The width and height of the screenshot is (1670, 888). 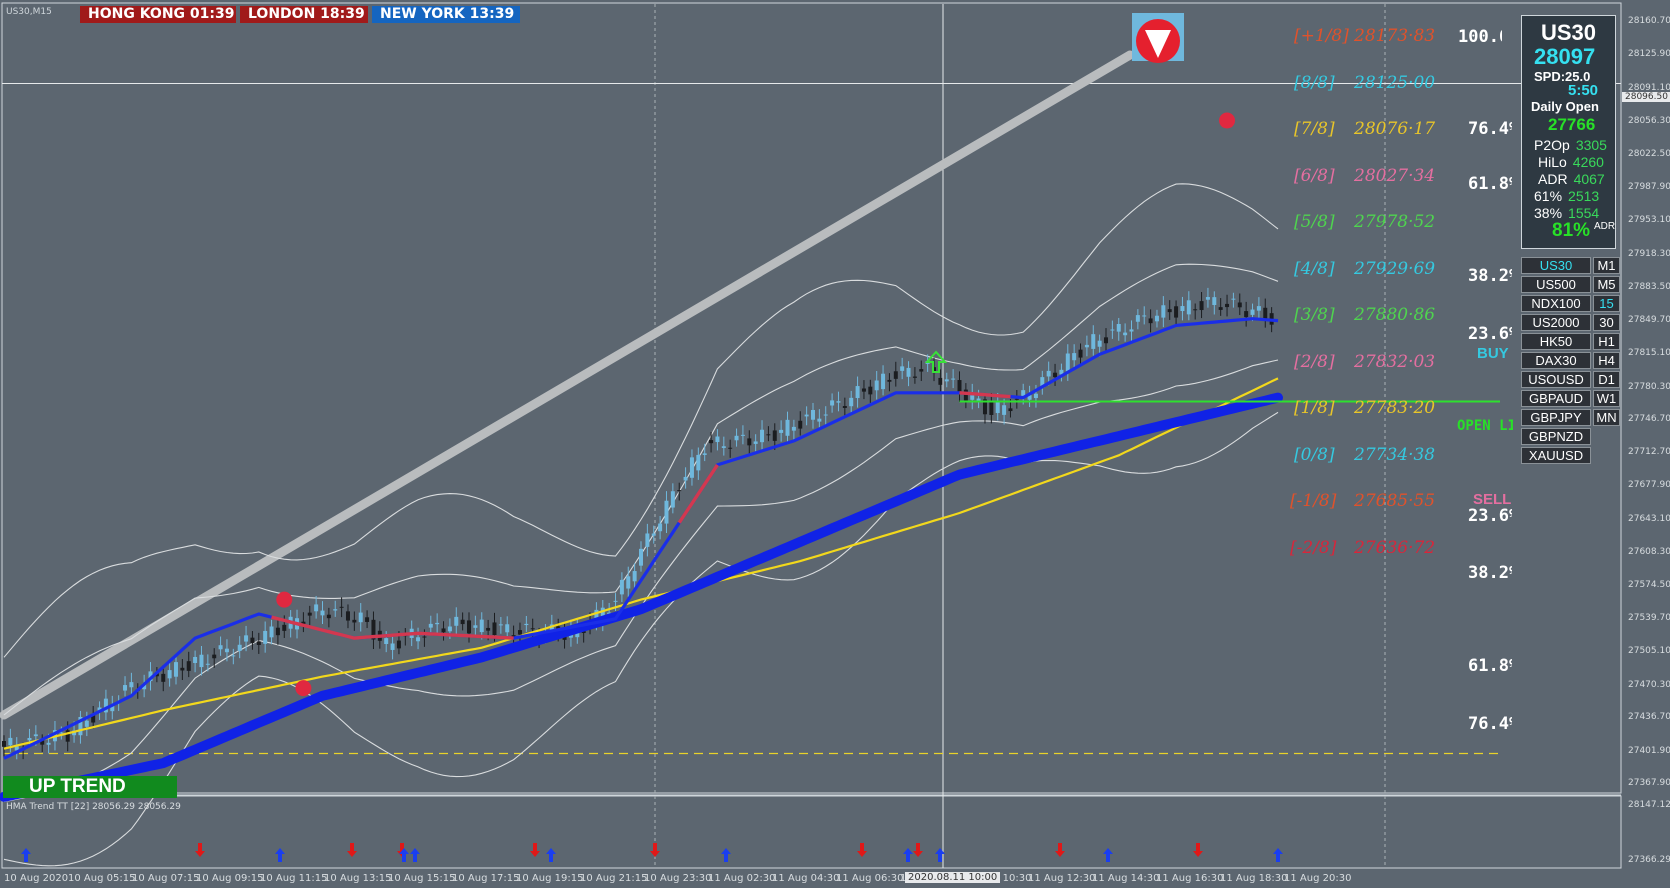 What do you see at coordinates (1556, 455) in the screenshot?
I see `symbol-button-xauusd: XAUUSD` at bounding box center [1556, 455].